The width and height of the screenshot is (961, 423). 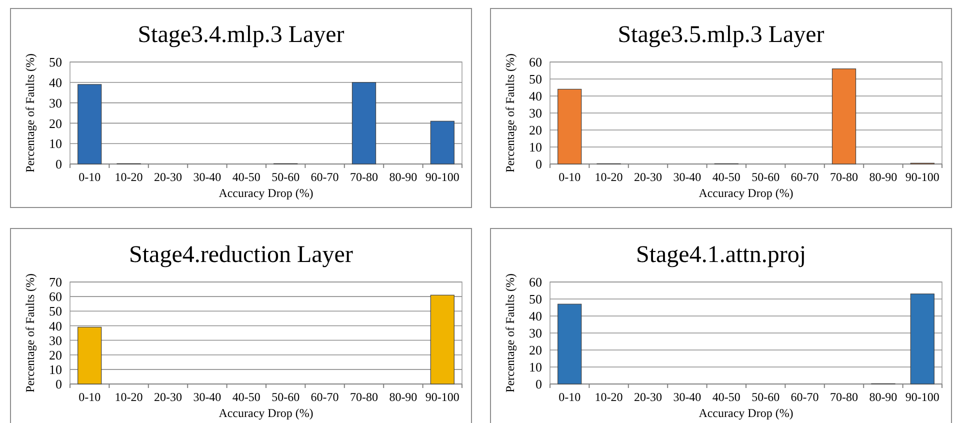 What do you see at coordinates (241, 35) in the screenshot?
I see `chart-title: Stage3.4.mlp.3 Layer` at bounding box center [241, 35].